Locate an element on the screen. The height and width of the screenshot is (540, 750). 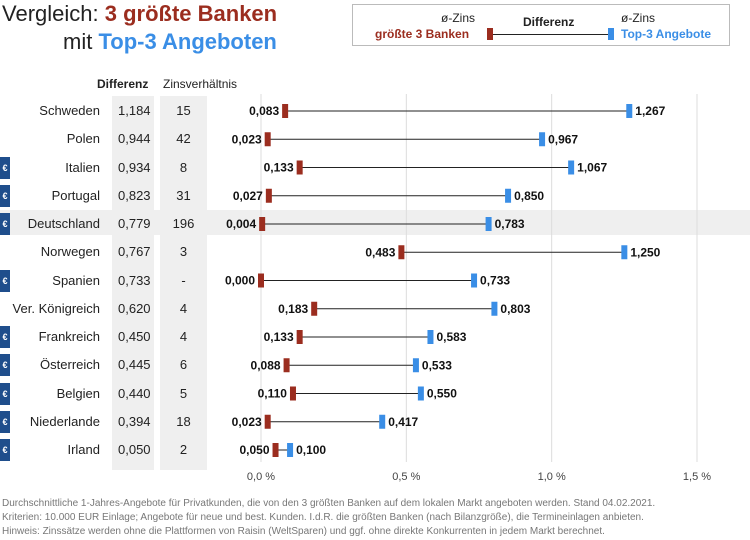
difference-value: 0,823 is located at coordinates (134, 195).